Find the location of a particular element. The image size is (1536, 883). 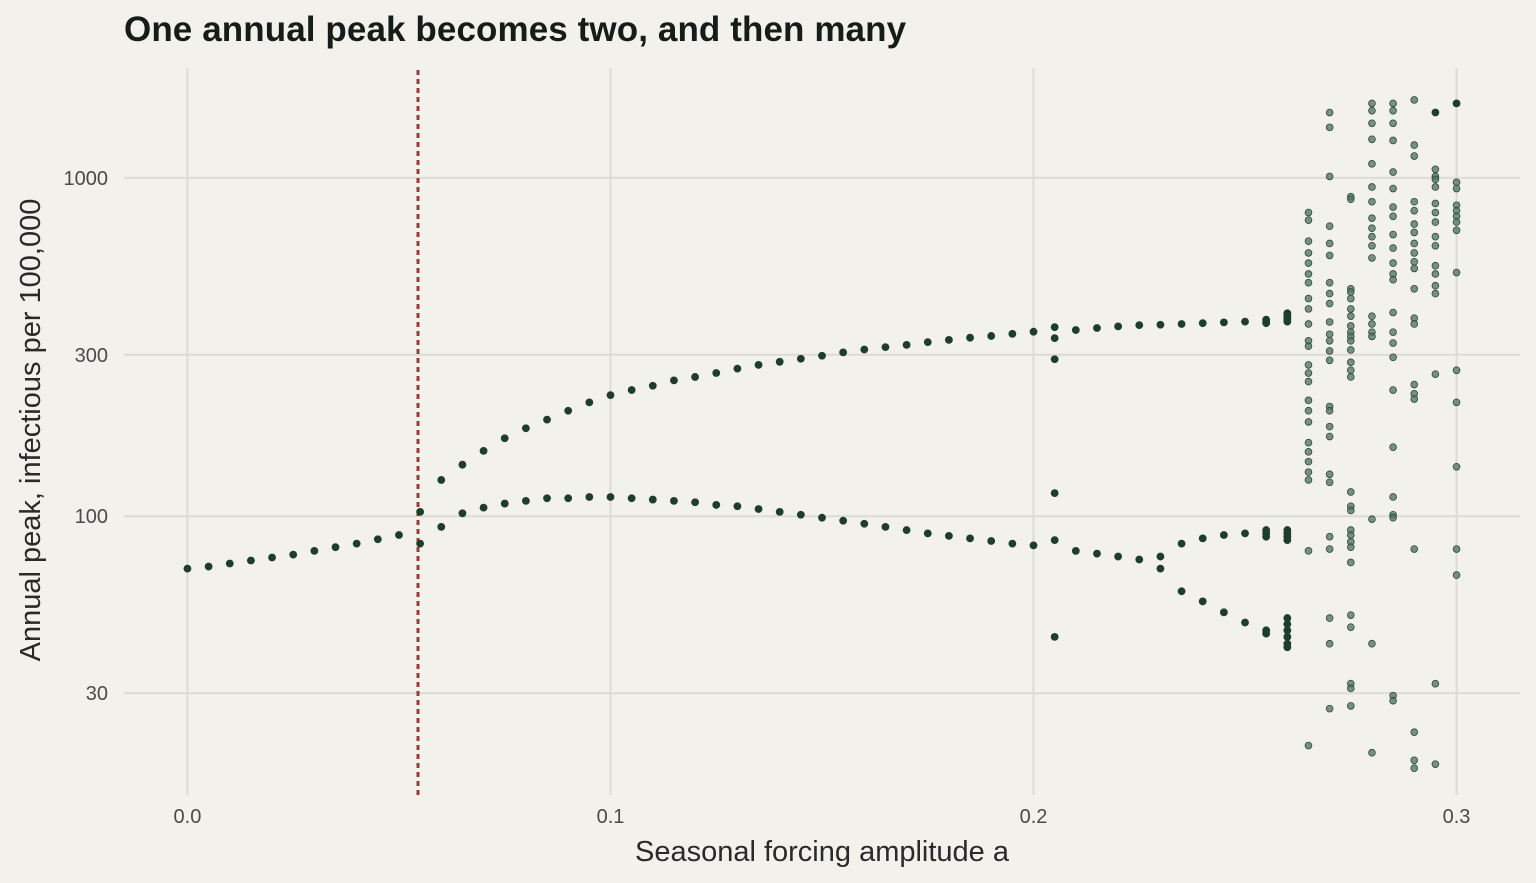

scatter-layer is located at coordinates (1382, 434).